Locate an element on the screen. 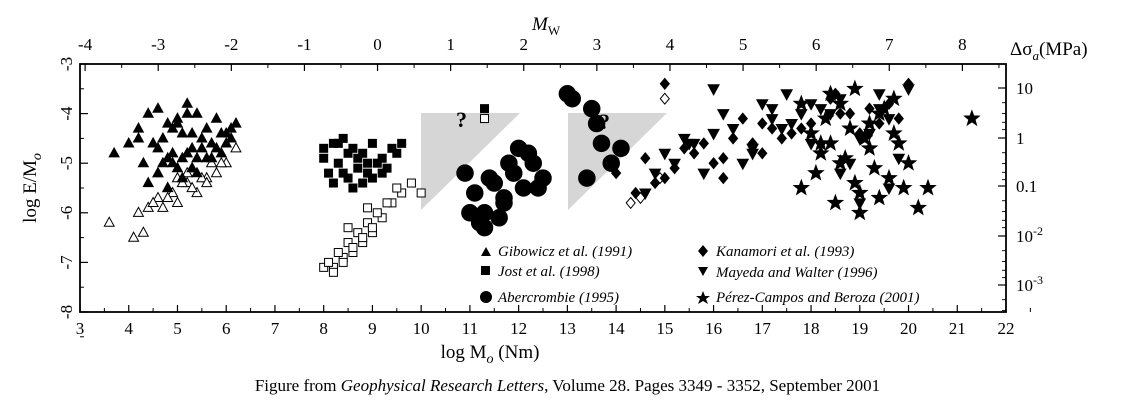  x-tick-label: 5 is located at coordinates (177, 328).